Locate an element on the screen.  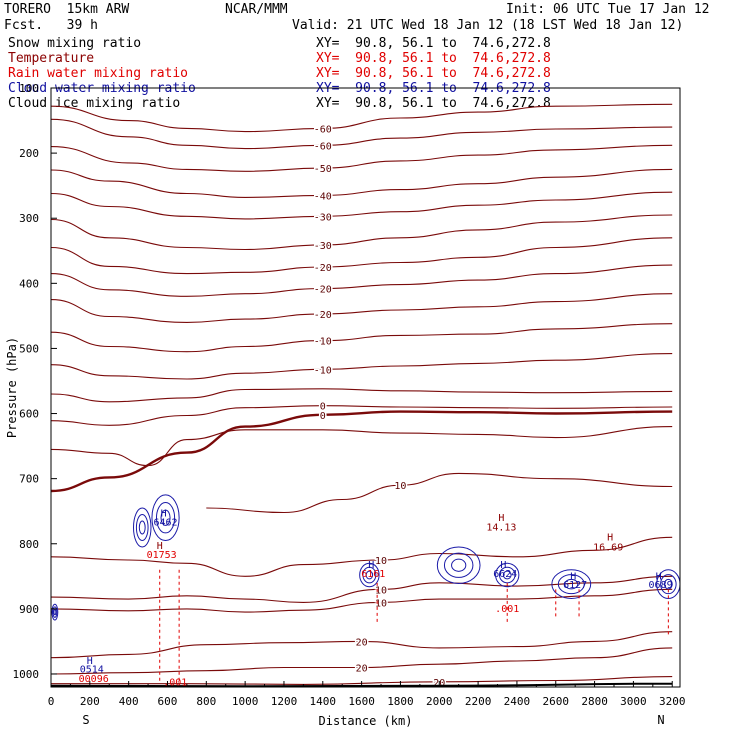
isotherm-label: -30 is located at coordinates (323, 217).